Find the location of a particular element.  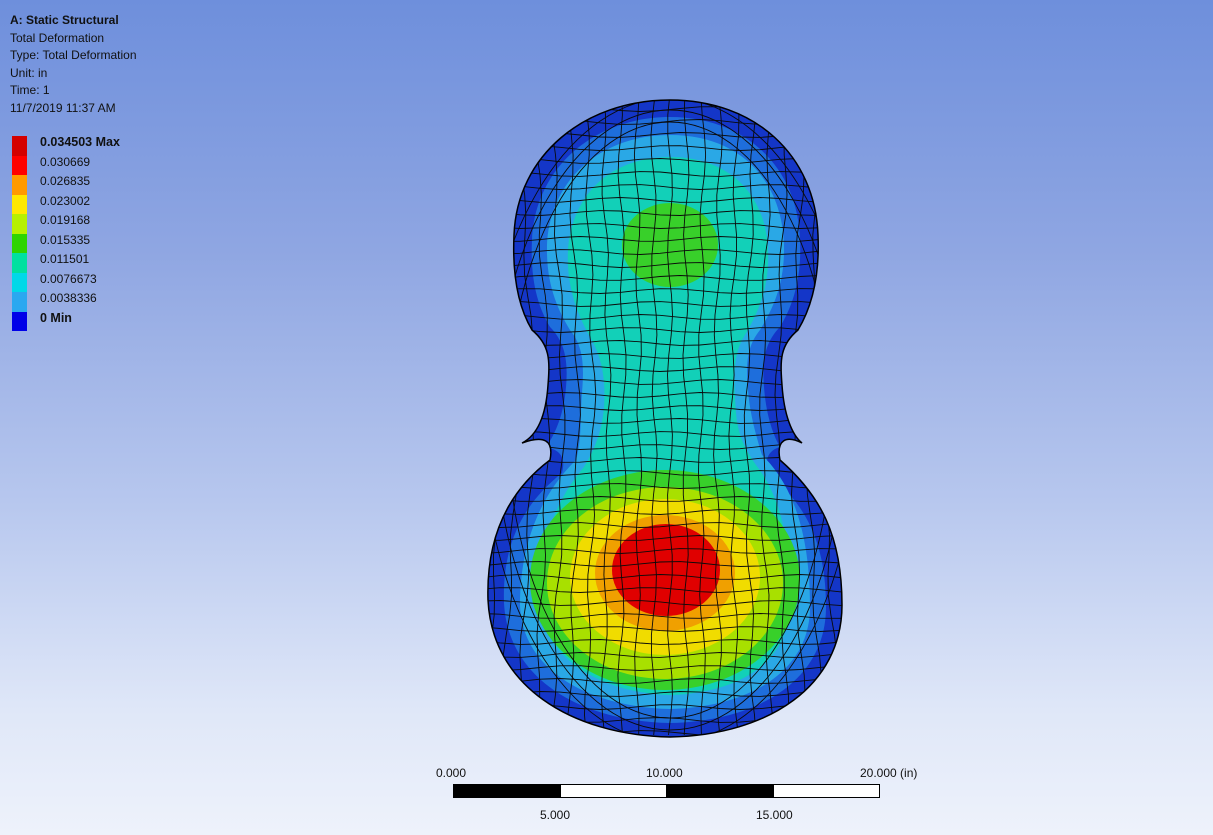

legend-label: 0.023002 is located at coordinates (65, 200).